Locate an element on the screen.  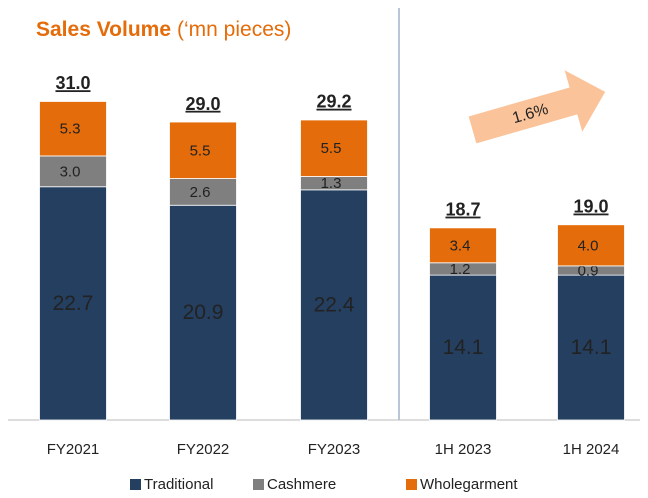
total-label: 19.0 is located at coordinates (590, 207).